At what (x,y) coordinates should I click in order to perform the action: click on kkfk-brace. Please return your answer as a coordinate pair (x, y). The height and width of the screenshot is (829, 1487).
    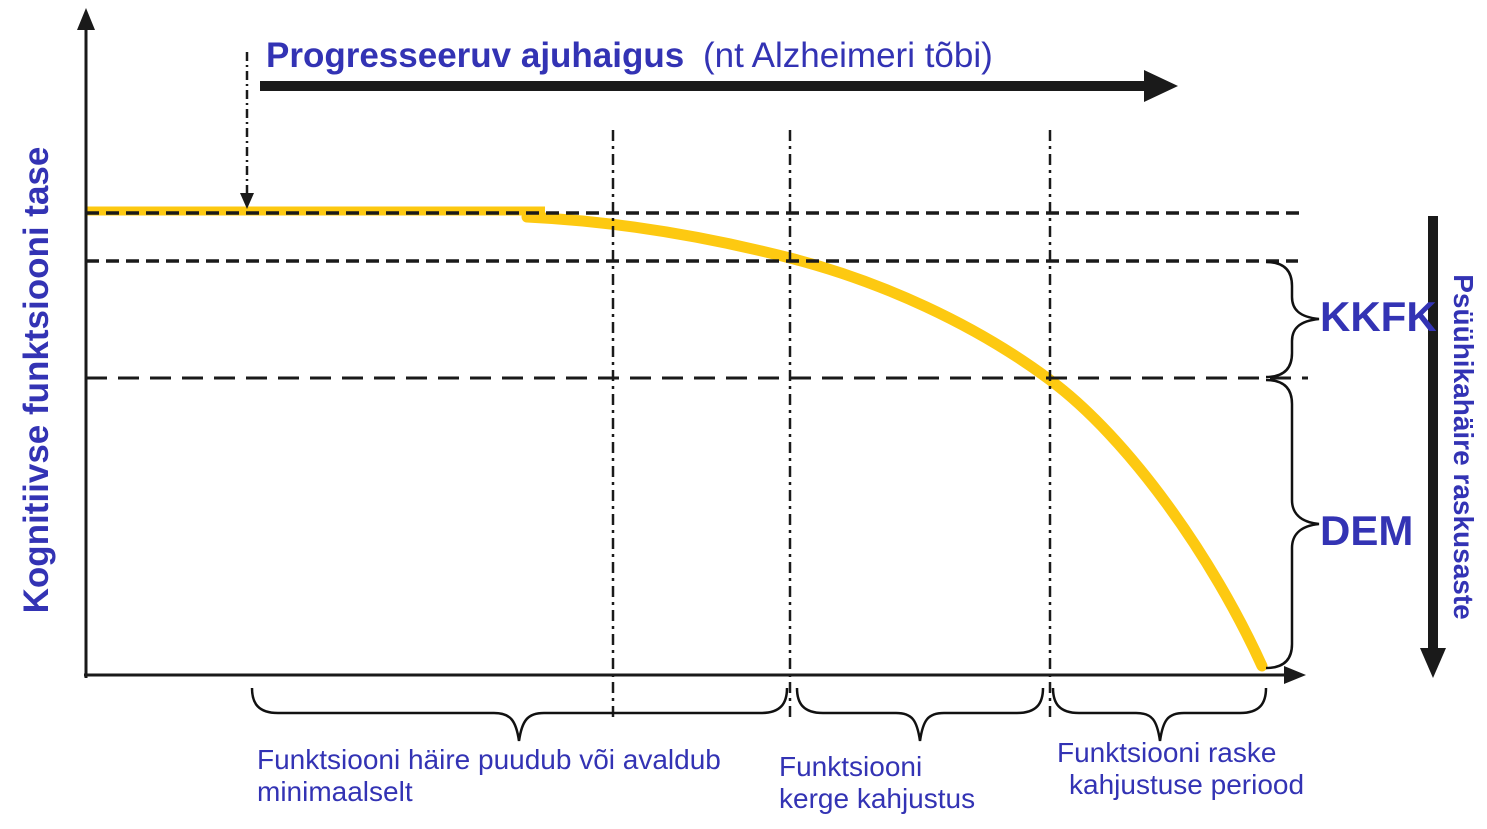
    Looking at the image, I should click on (1292, 319).